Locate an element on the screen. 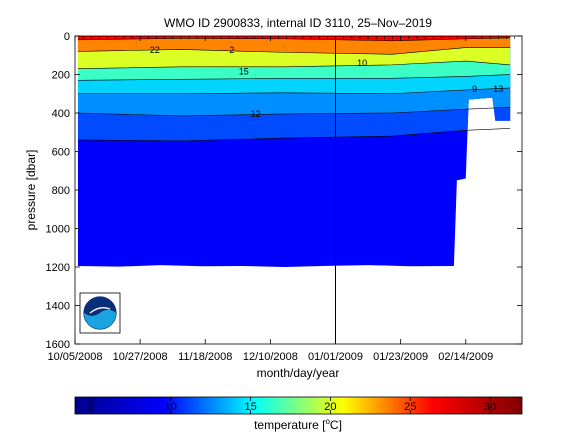 Image resolution: width=576 pixels, height=437 pixels. x-tick-label: 01/01/2009 is located at coordinates (335, 357).